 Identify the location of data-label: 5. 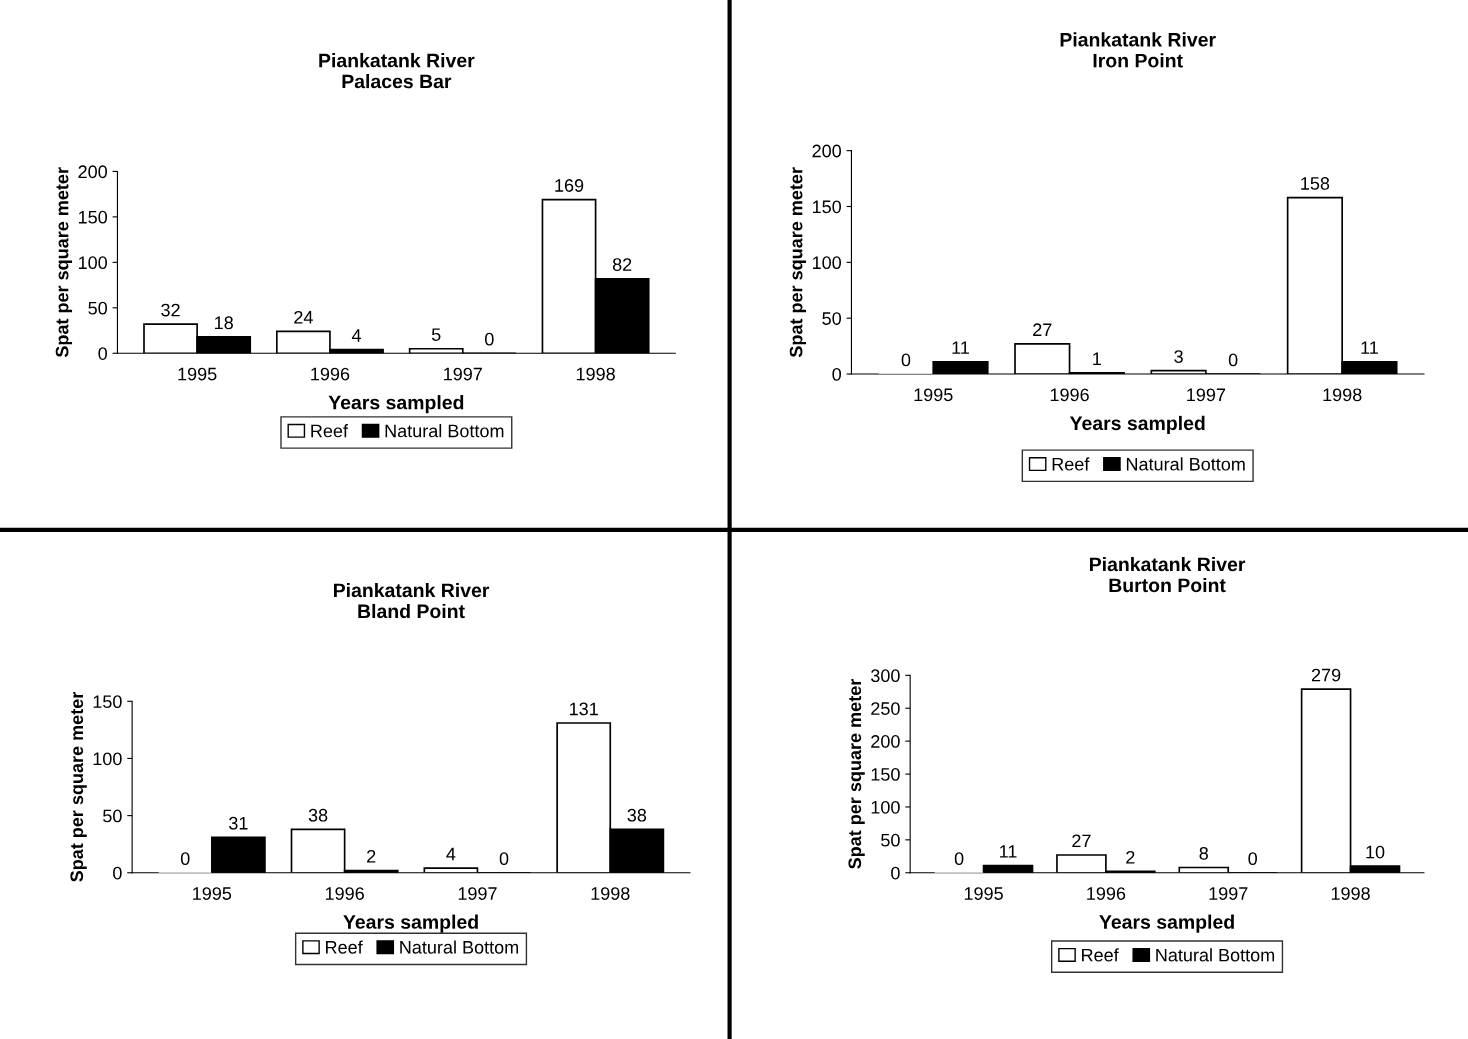
(436, 334).